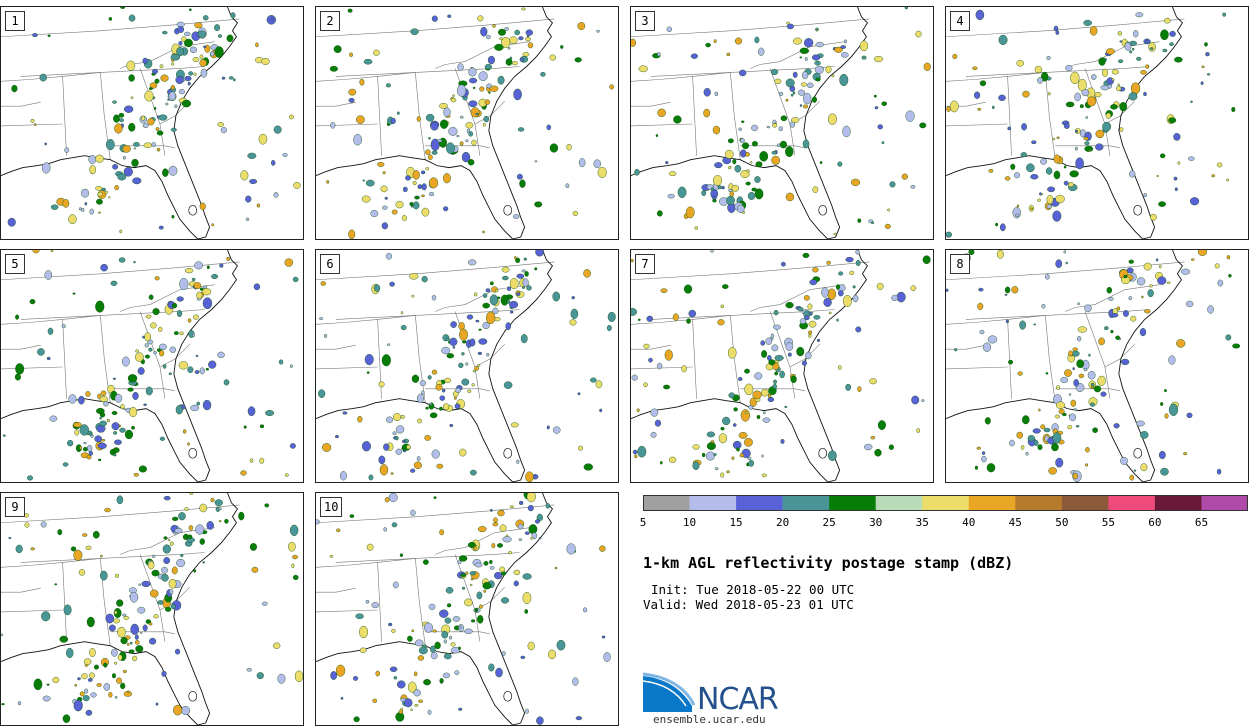  I want to click on panel-number: 7, so click(645, 264).